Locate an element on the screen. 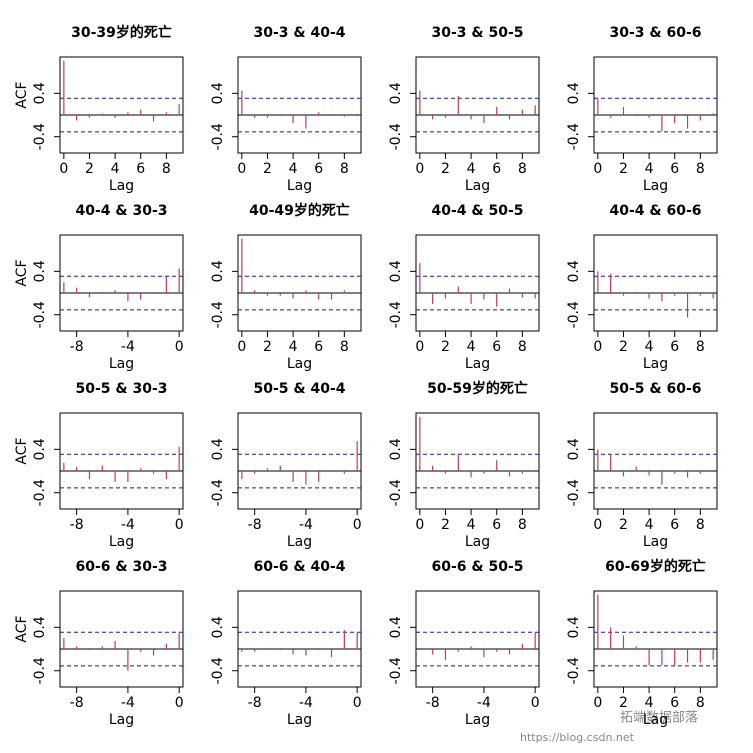 The height and width of the screenshot is (753, 753). watermark-brand: 拓端数据部落 is located at coordinates (659, 718).